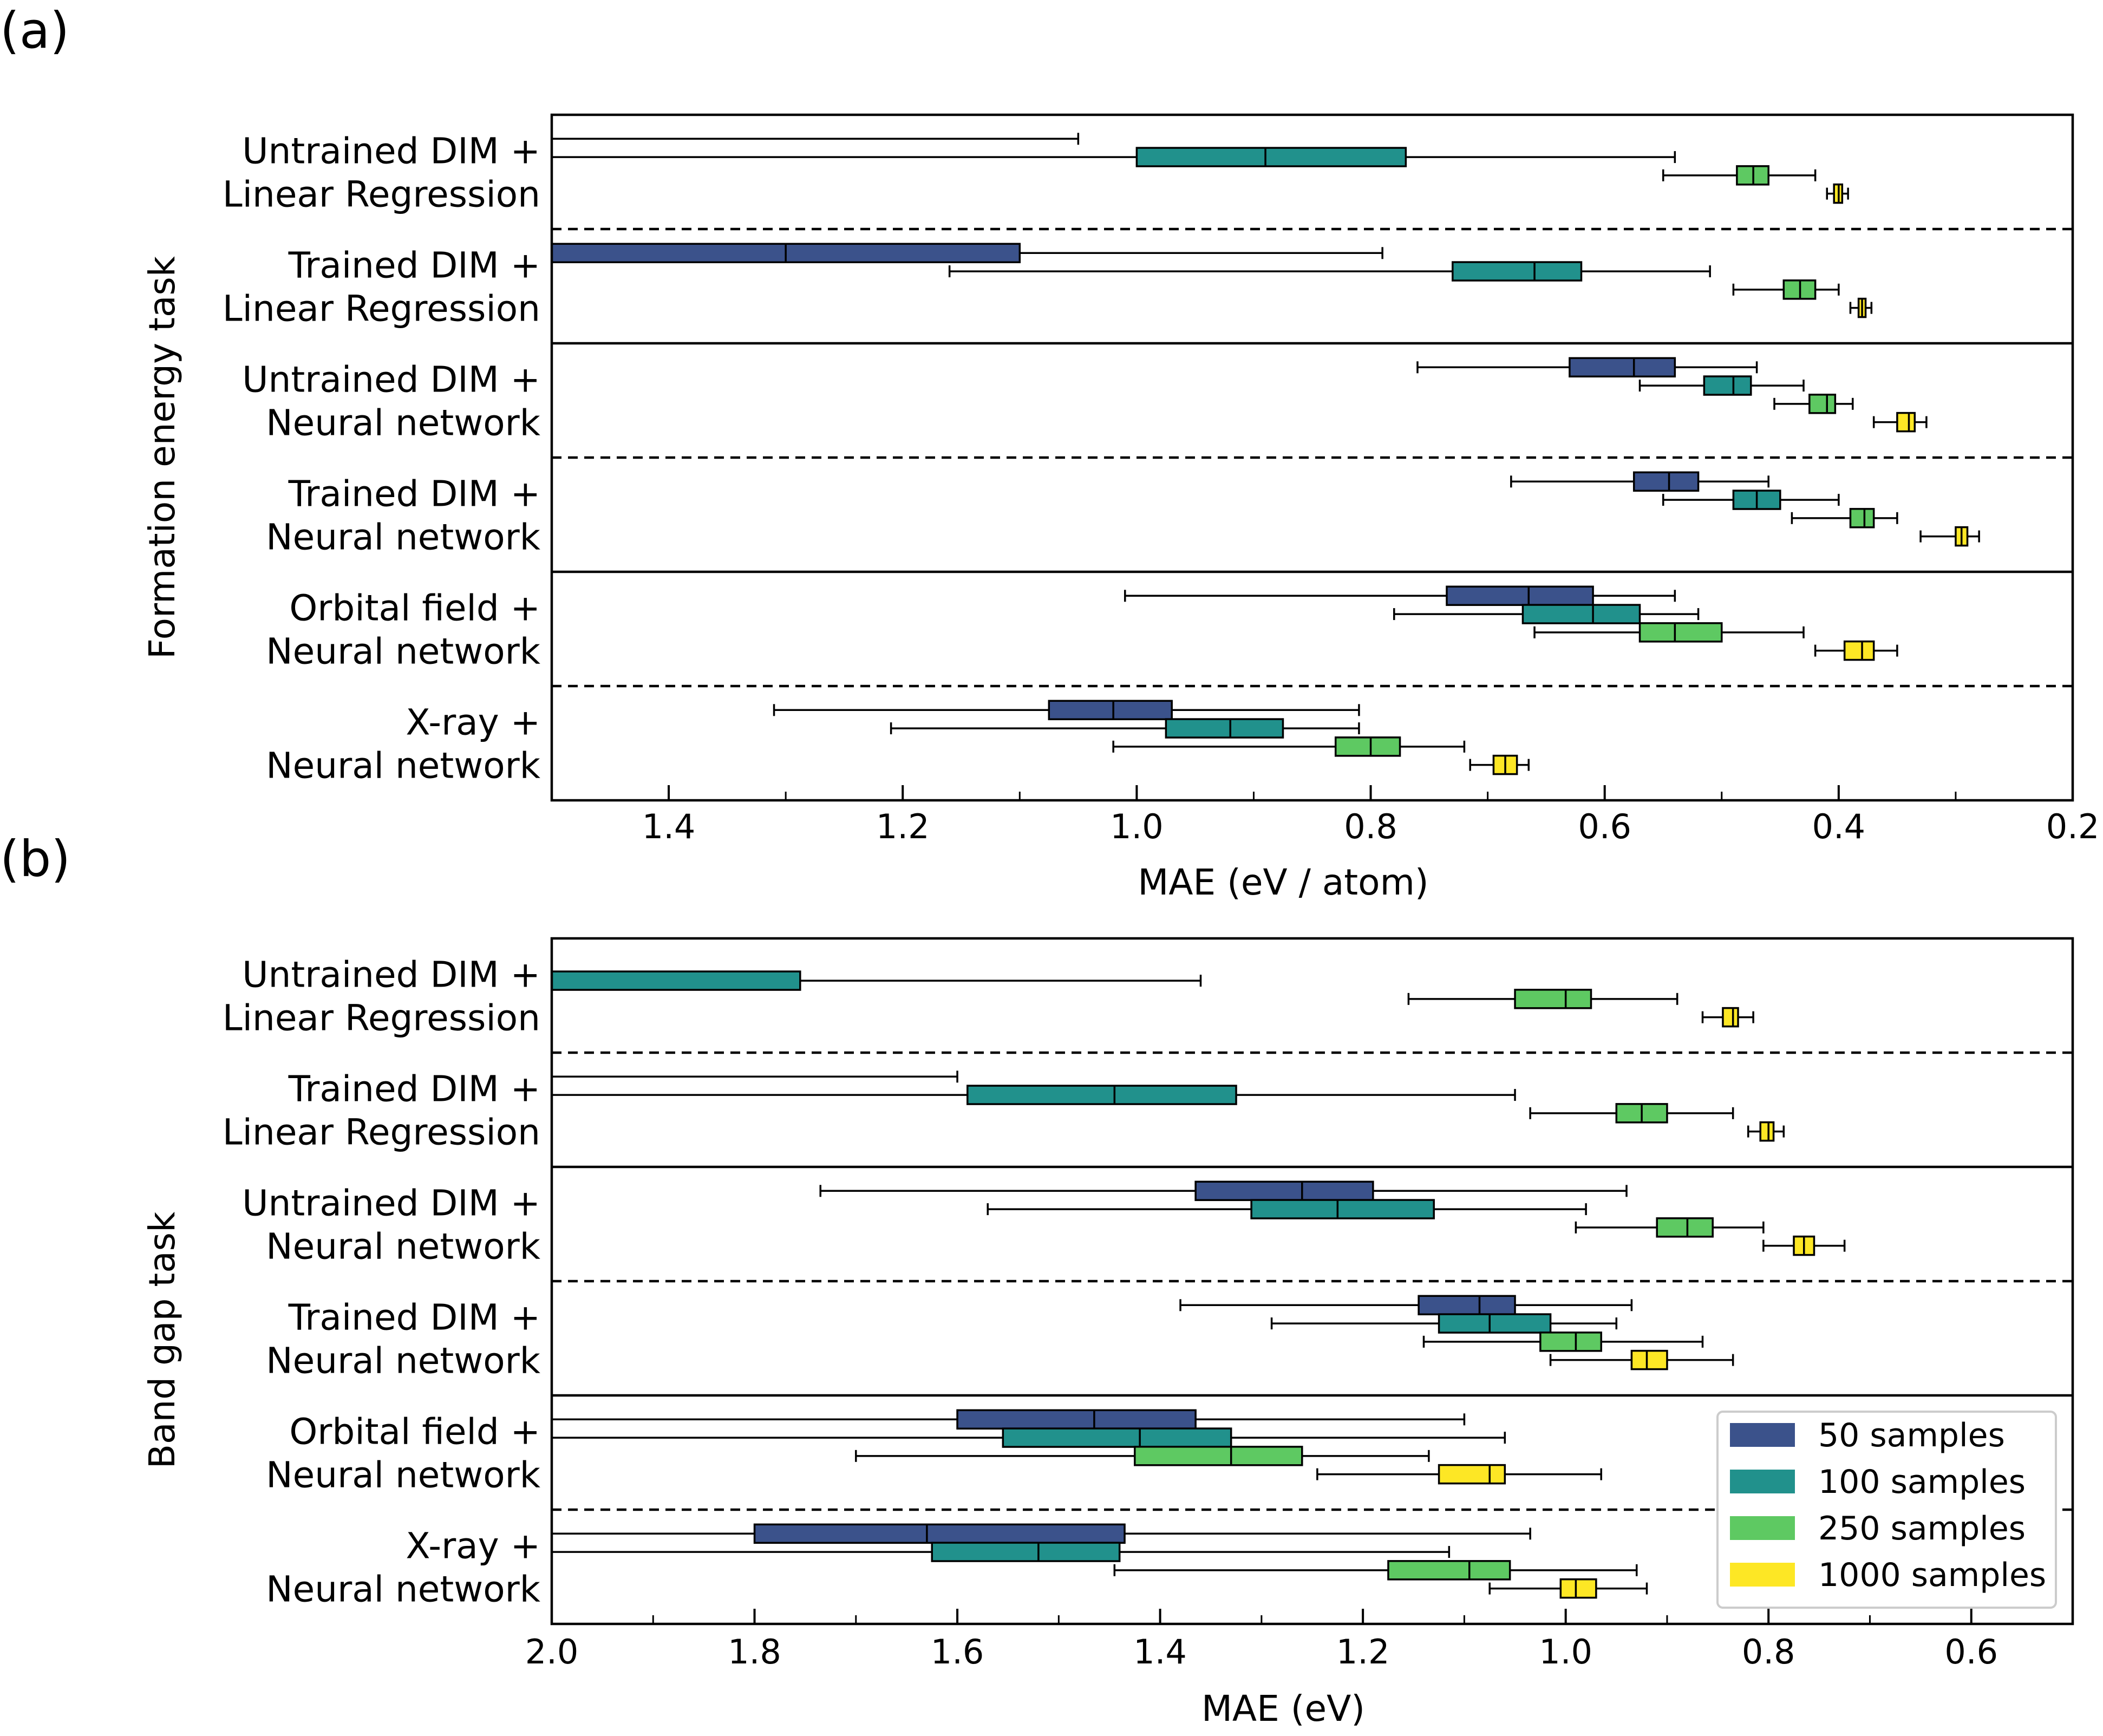  I want to click on legend-label: 250 samples, so click(1922, 1529).